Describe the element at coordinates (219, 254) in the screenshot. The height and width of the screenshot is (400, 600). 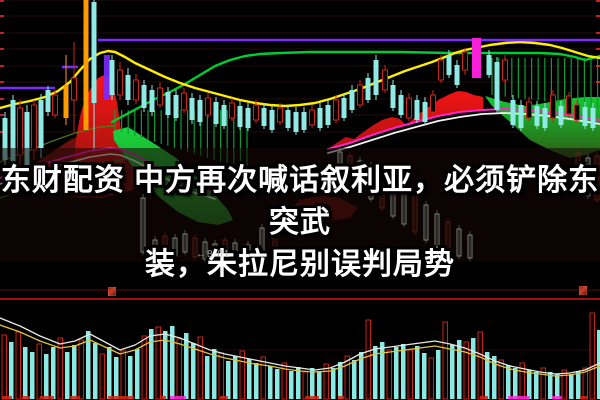
I see `low-price-value: 8.01` at that location.